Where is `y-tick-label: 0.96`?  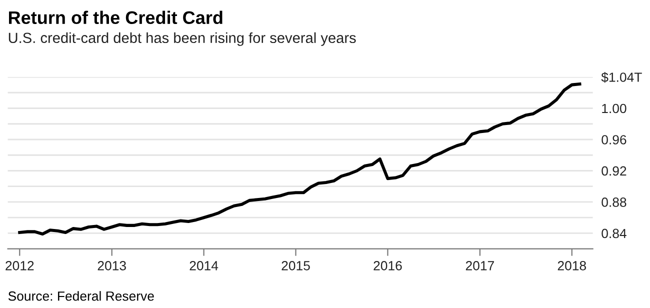 y-tick-label: 0.96 is located at coordinates (614, 139).